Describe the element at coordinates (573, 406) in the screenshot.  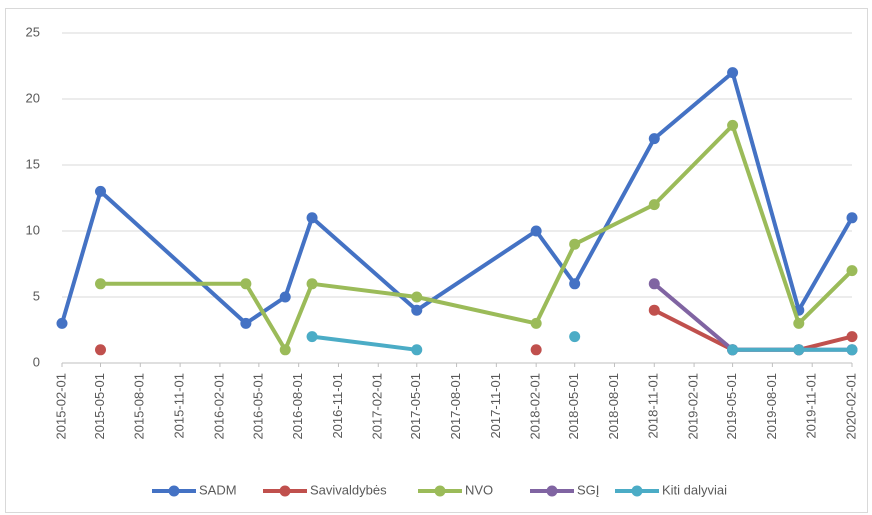
I see `x-tick-label: 2018-05-01` at that location.